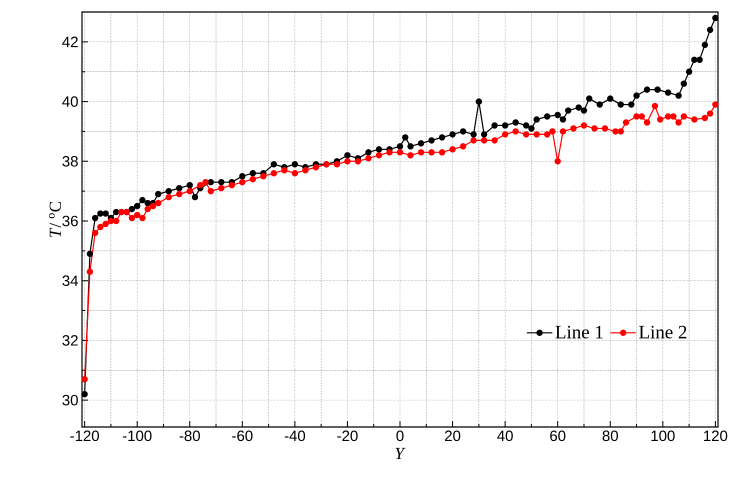 The width and height of the screenshot is (730, 484). What do you see at coordinates (70, 400) in the screenshot?
I see `y-tick-label: 30` at bounding box center [70, 400].